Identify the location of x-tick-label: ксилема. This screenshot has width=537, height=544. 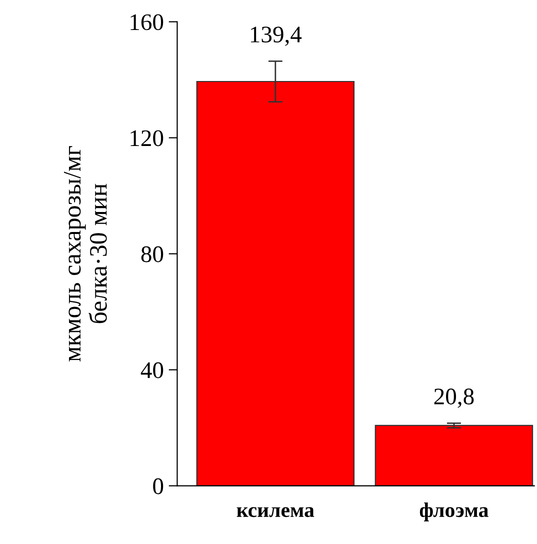
(275, 512).